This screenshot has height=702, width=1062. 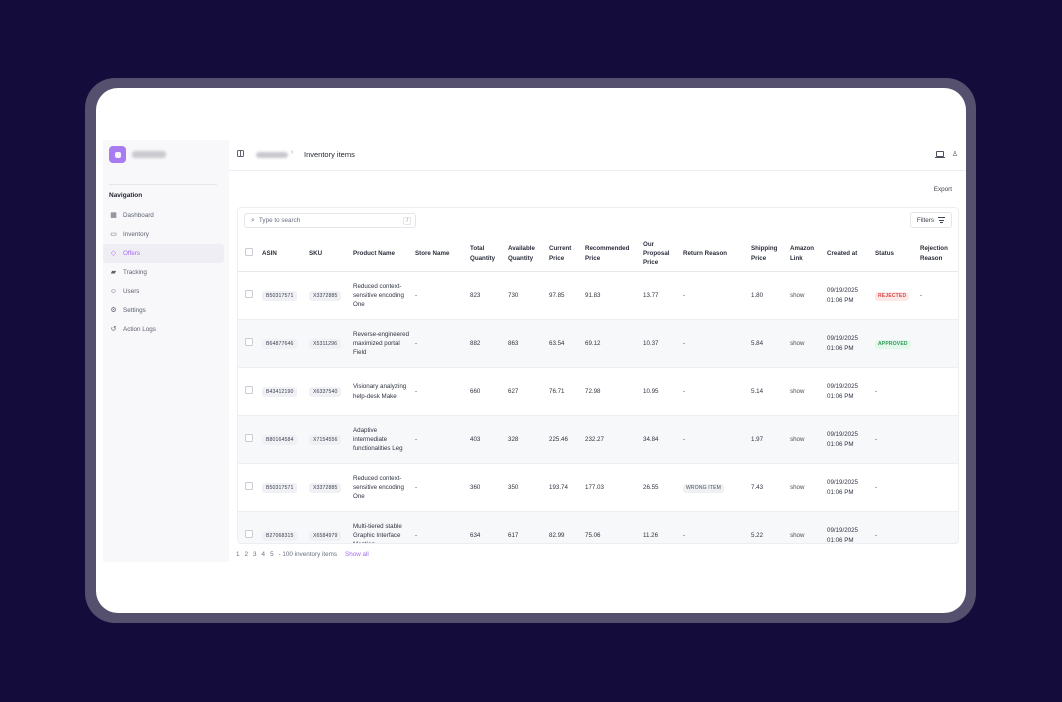 I want to click on column-header: Available Quantity, so click(x=524, y=254).